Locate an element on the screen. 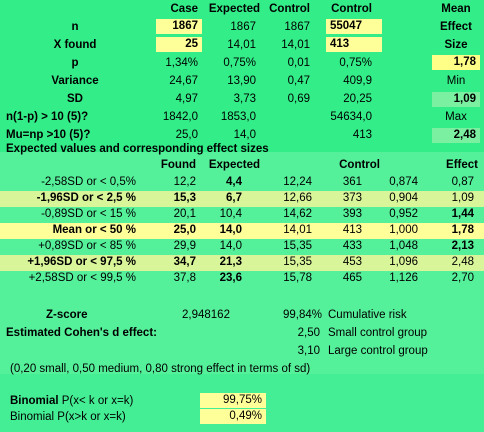  ev-expected: 4,4 is located at coordinates (234, 182).